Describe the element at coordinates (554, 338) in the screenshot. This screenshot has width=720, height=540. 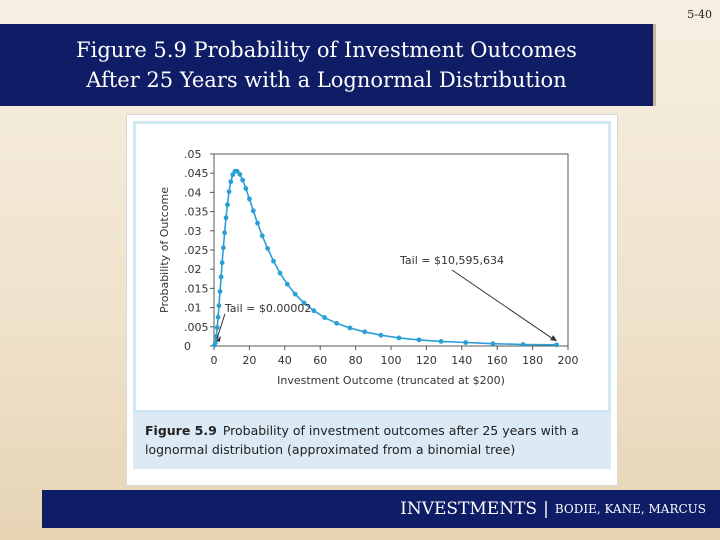
I see `annotation-right-arrowhead` at that location.